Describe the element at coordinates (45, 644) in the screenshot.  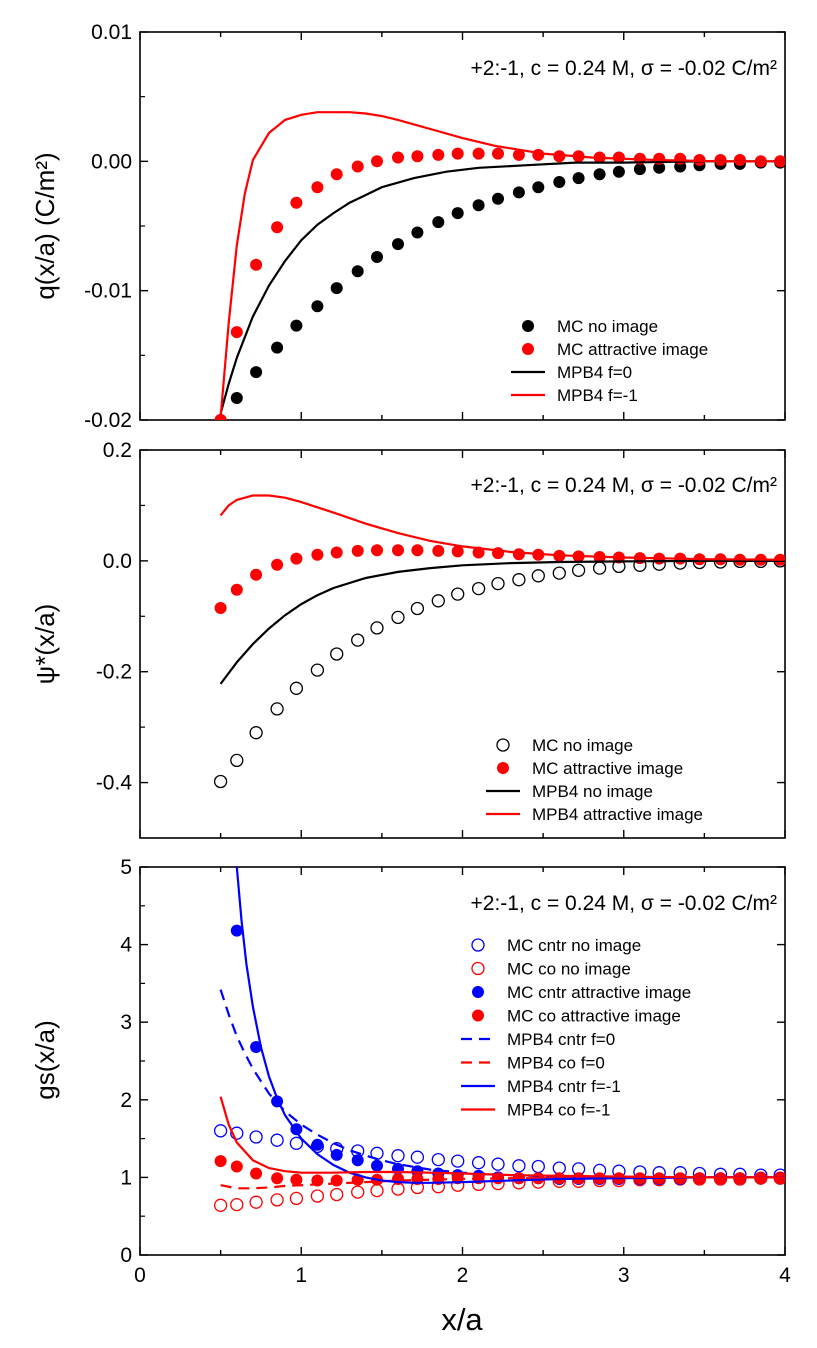
I see `y-axis-title: ψ*(x/a)` at that location.